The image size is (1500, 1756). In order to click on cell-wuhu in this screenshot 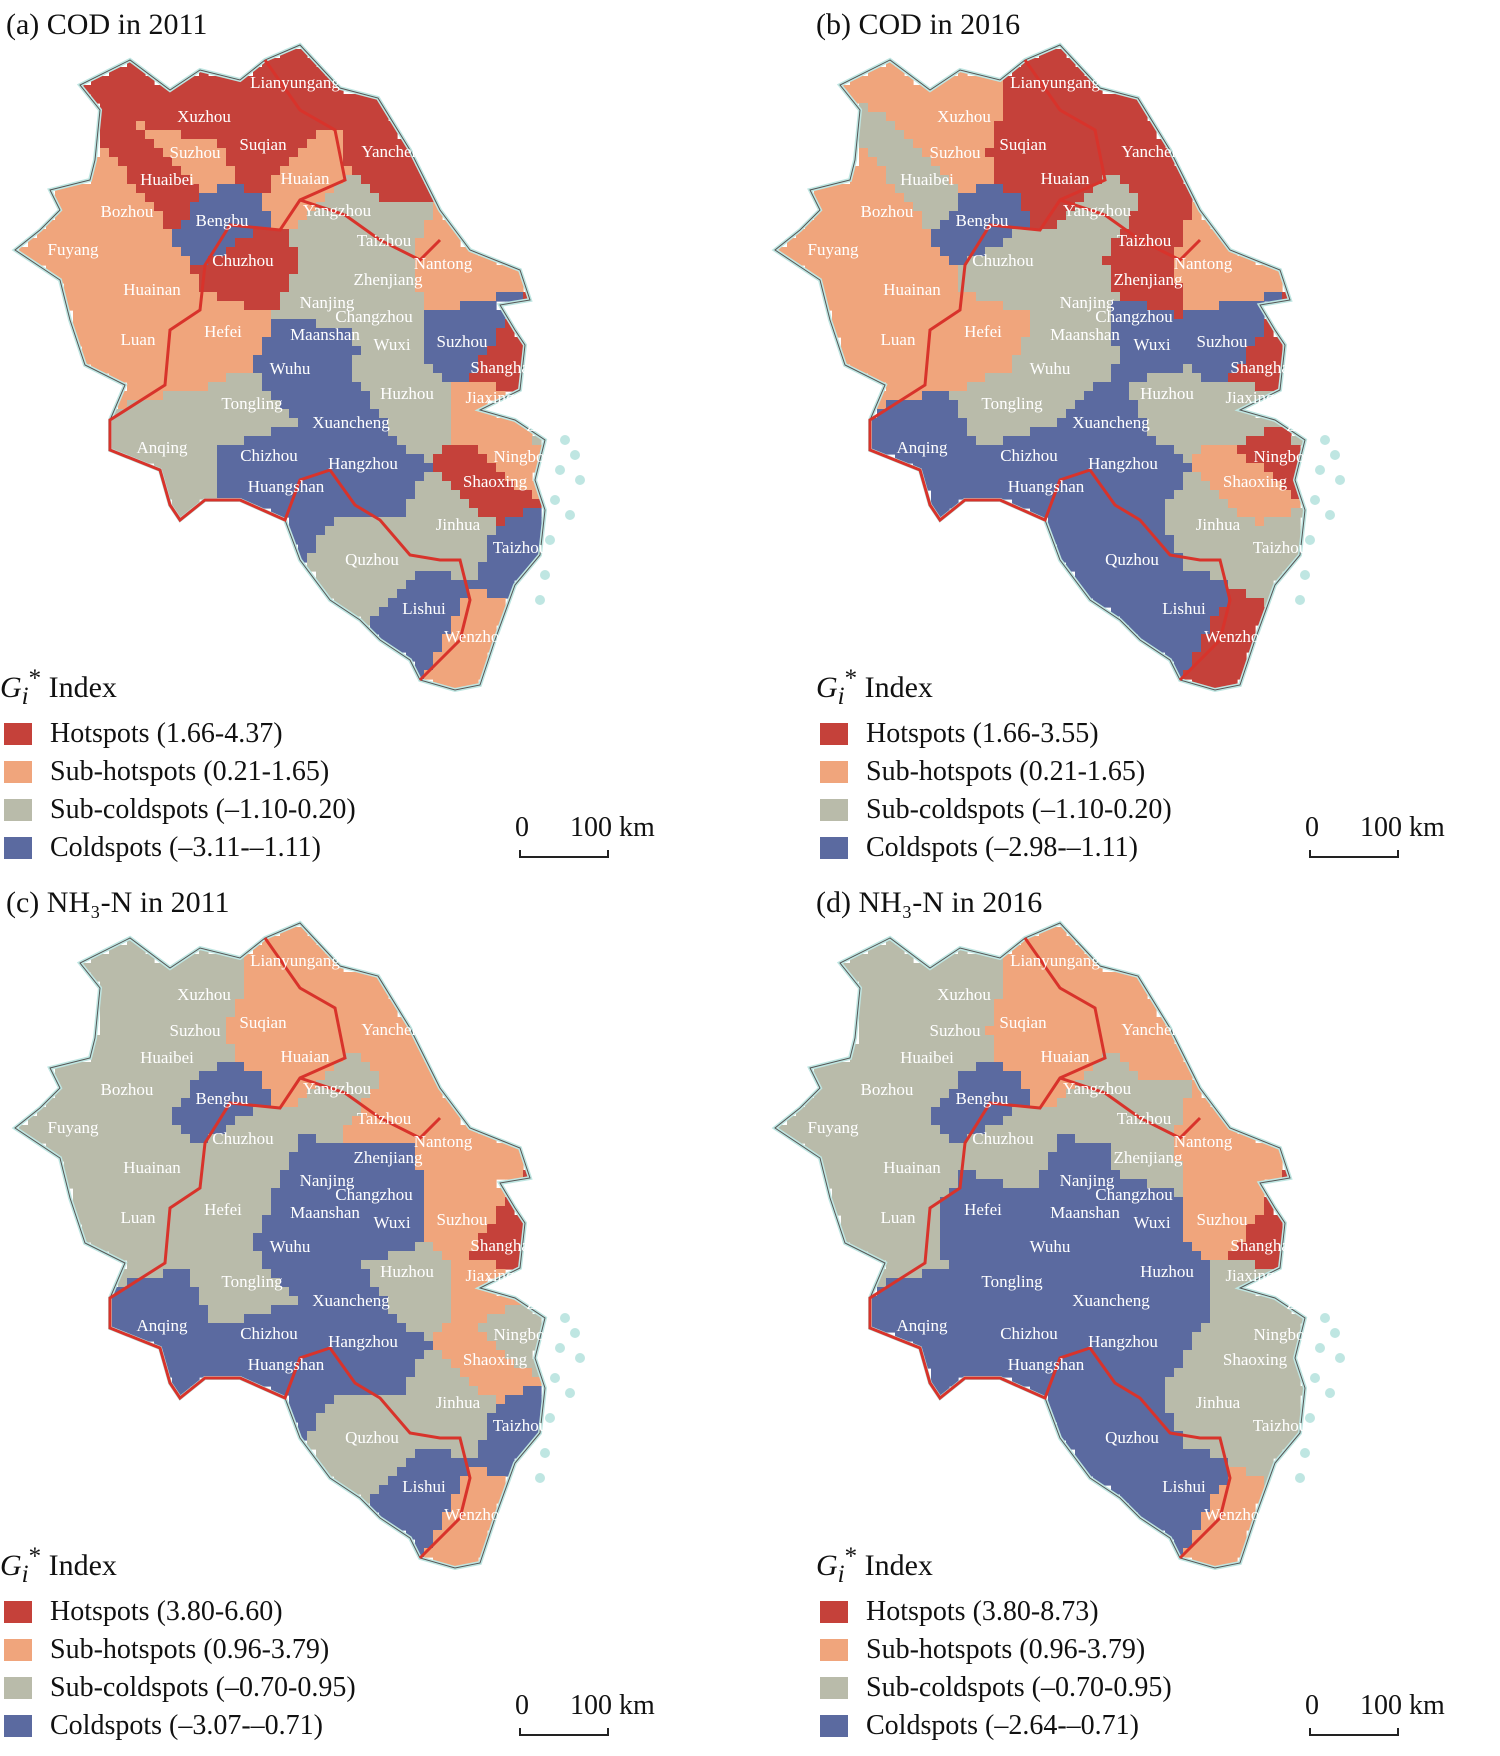, I will do `click(1053, 414)`.